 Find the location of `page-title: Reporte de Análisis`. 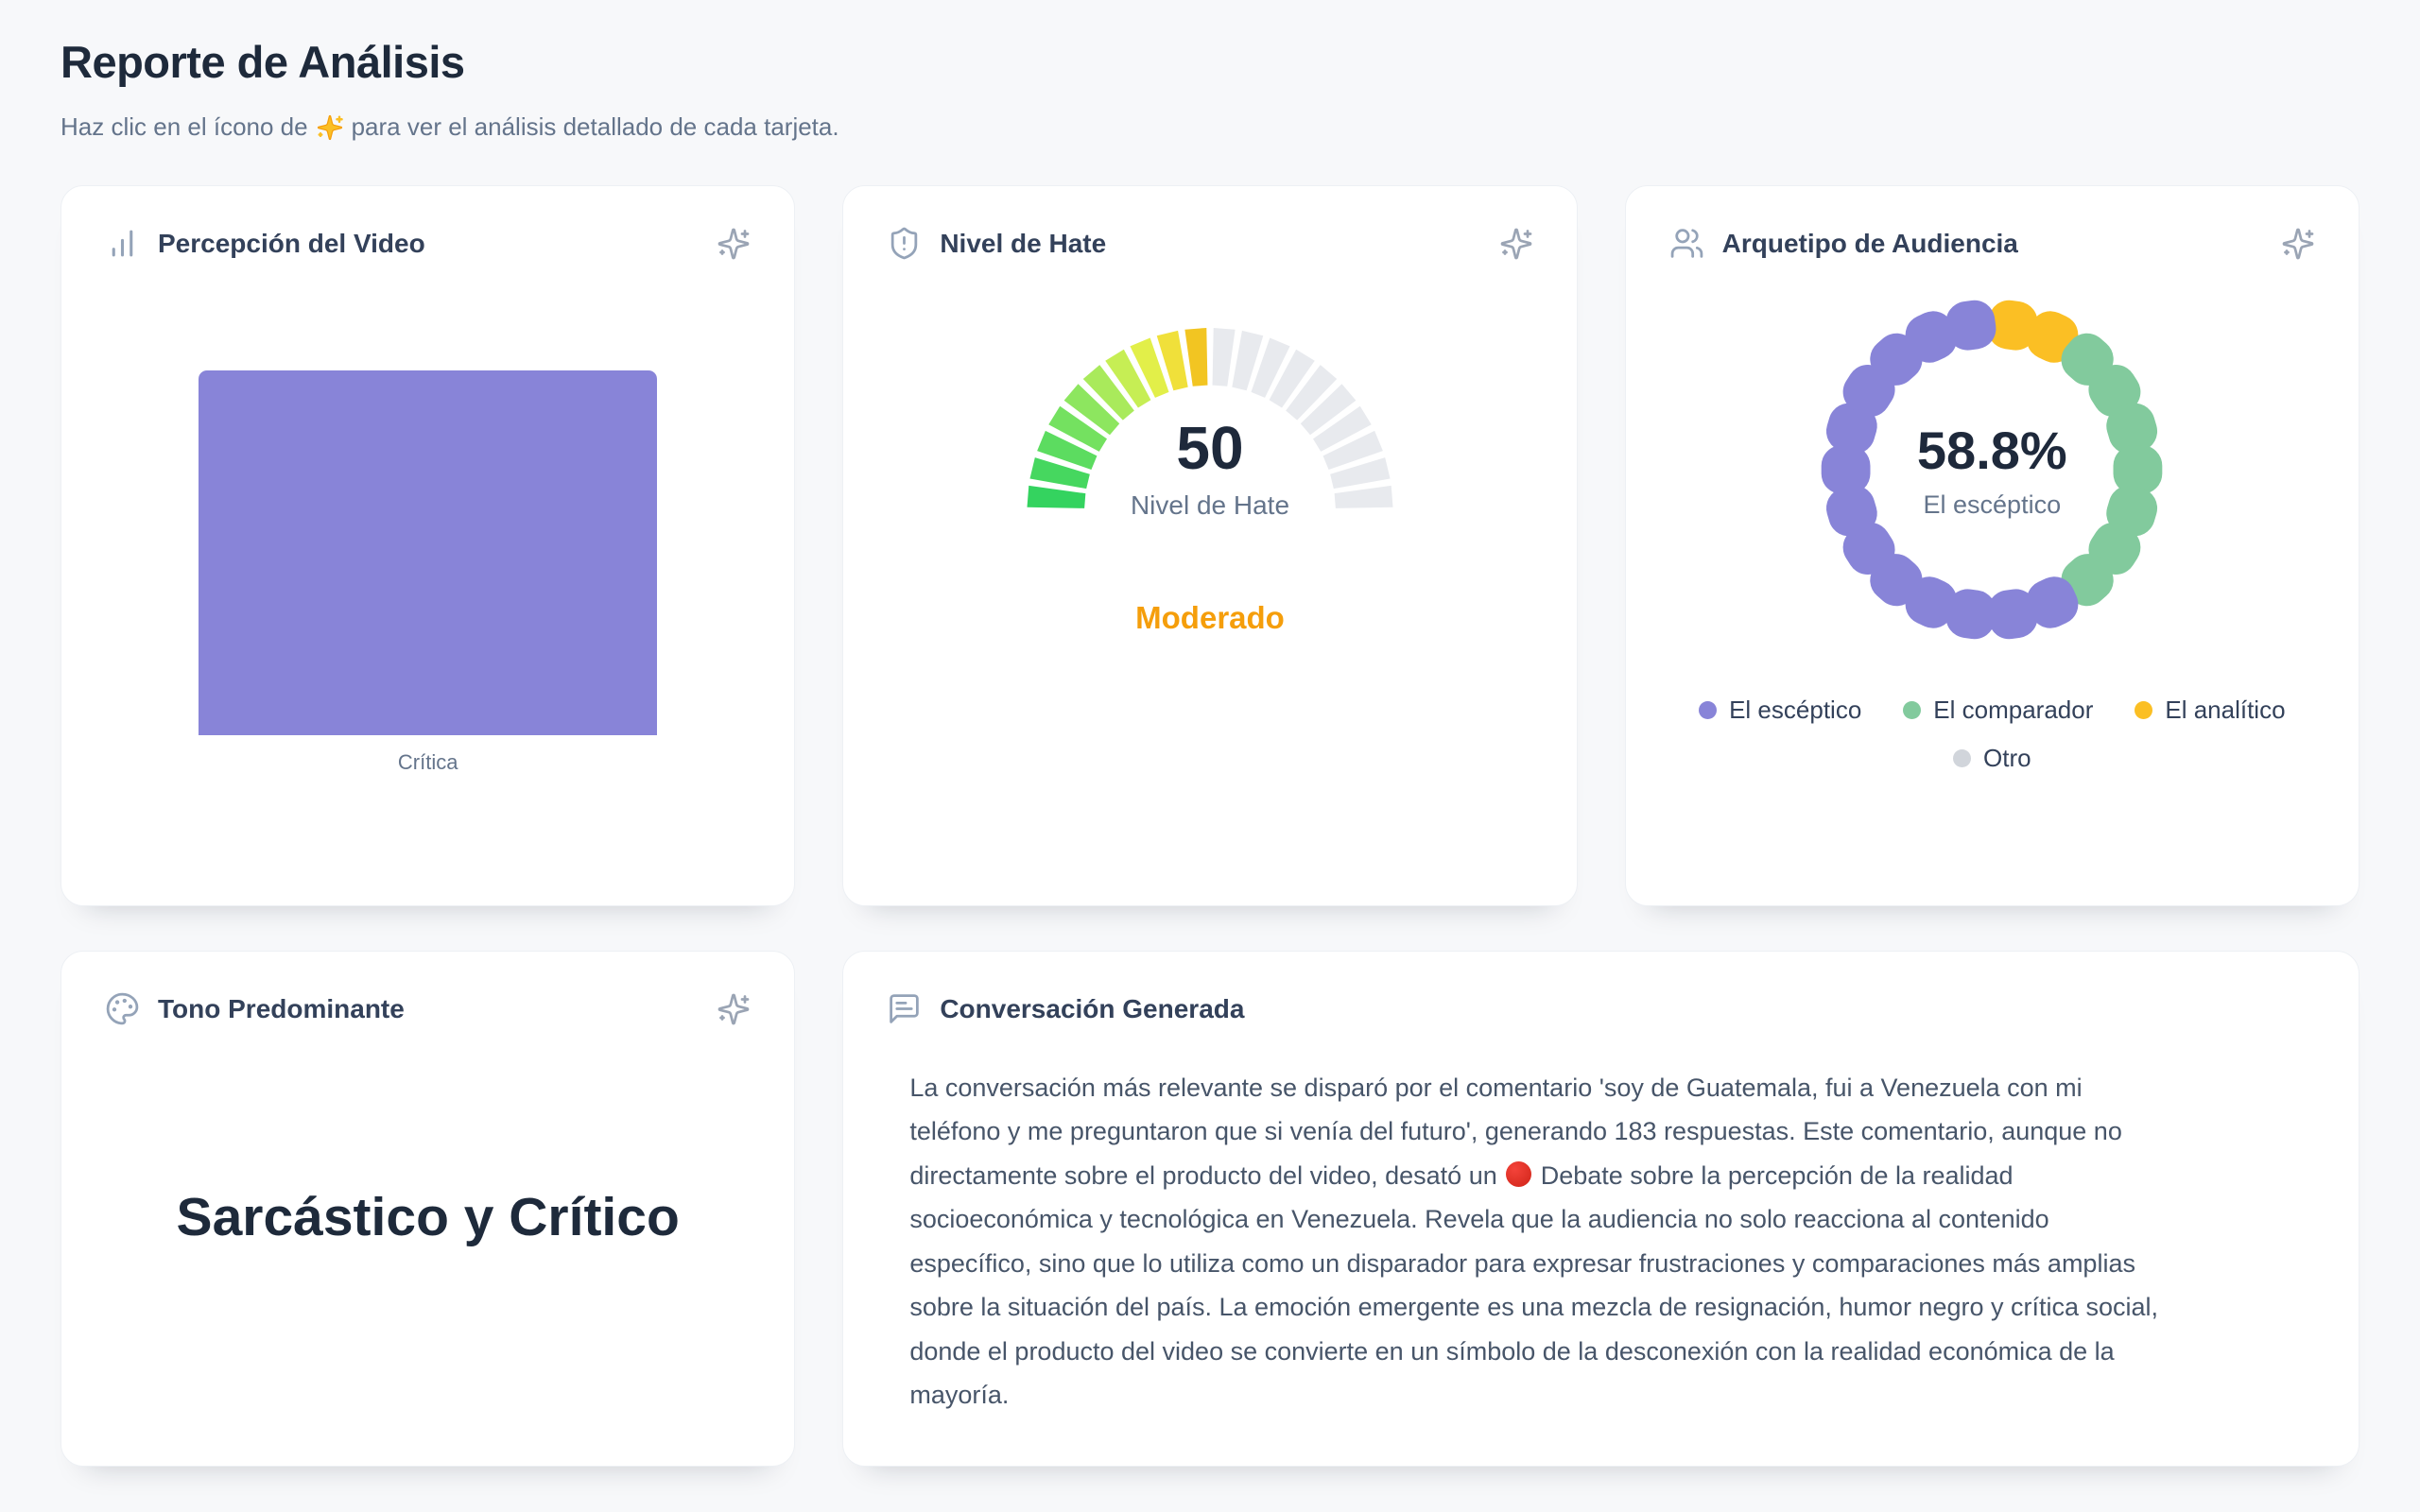

page-title: Reporte de Análisis is located at coordinates (262, 62).